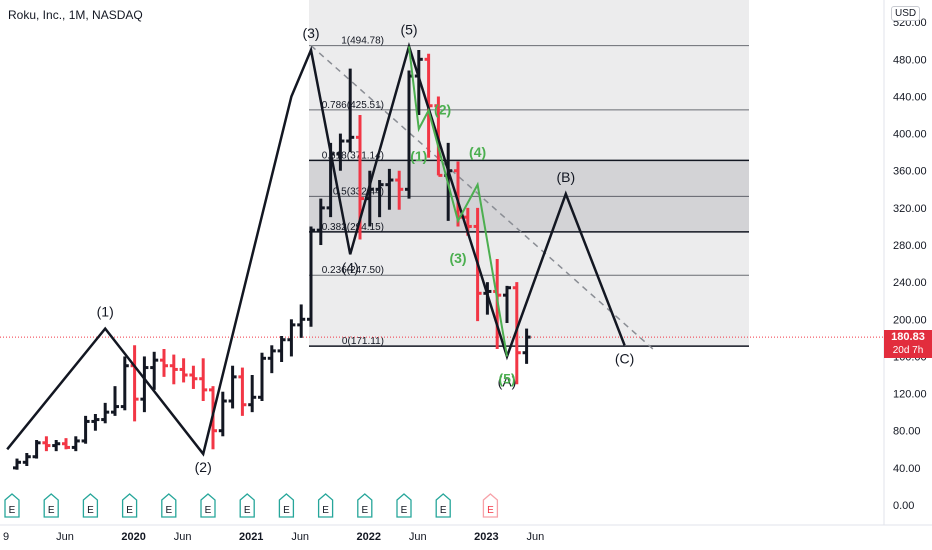  Describe the element at coordinates (907, 432) in the screenshot. I see `price-tick-label: 80.00` at that location.